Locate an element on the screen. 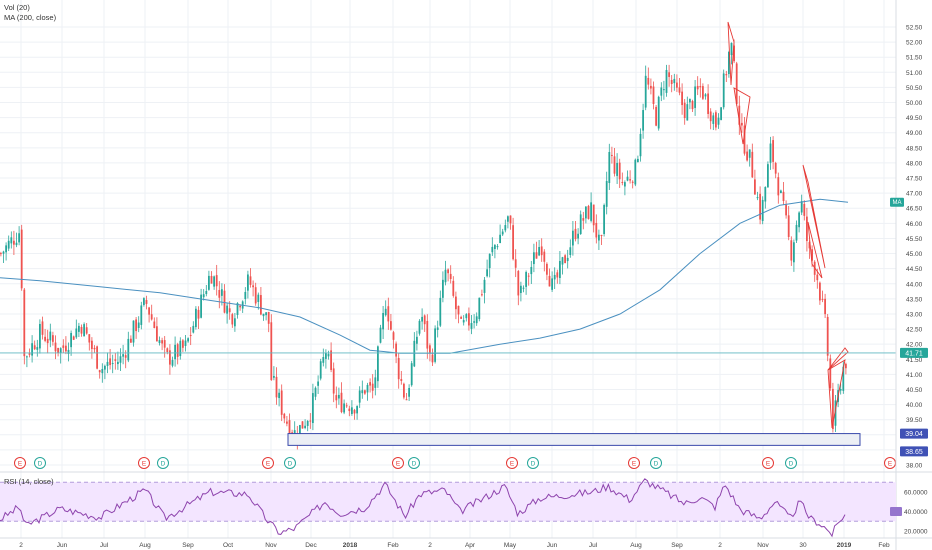 Image resolution: width=932 pixels, height=550 pixels. rsi-value-badge is located at coordinates (896, 511).